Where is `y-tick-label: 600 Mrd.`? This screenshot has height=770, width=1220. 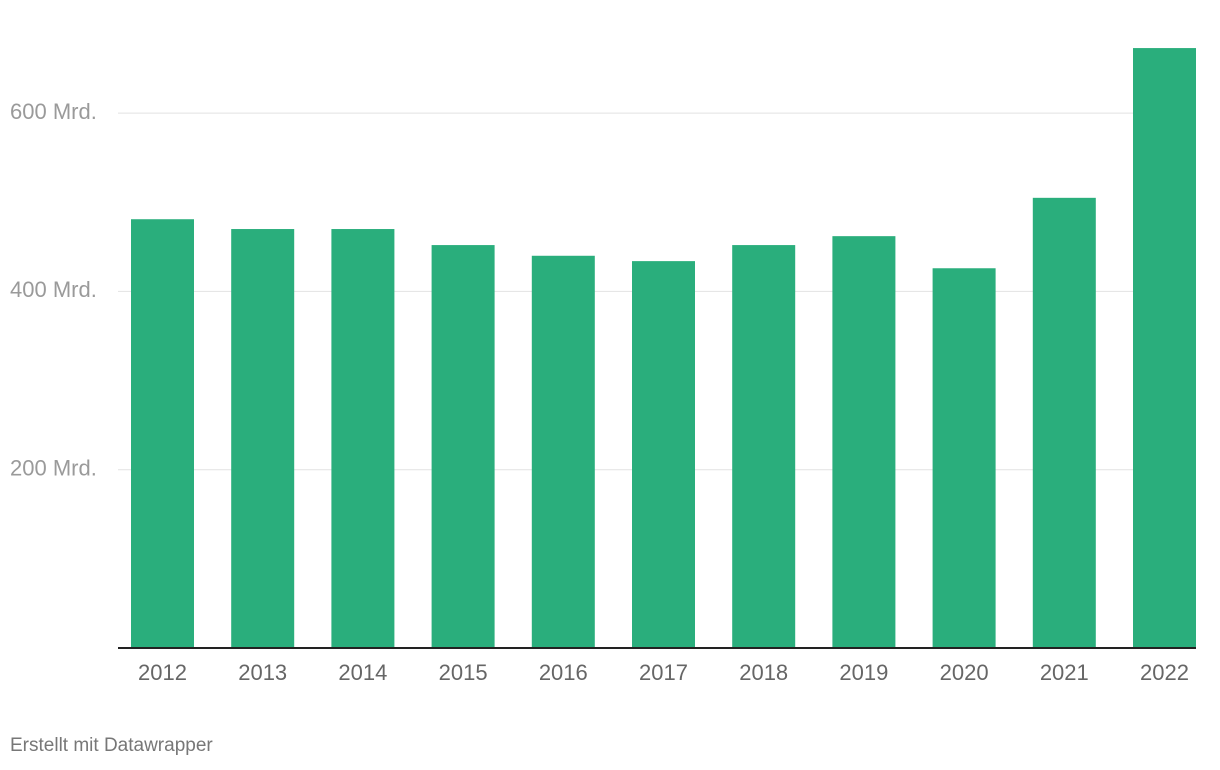 y-tick-label: 600 Mrd. is located at coordinates (53, 111).